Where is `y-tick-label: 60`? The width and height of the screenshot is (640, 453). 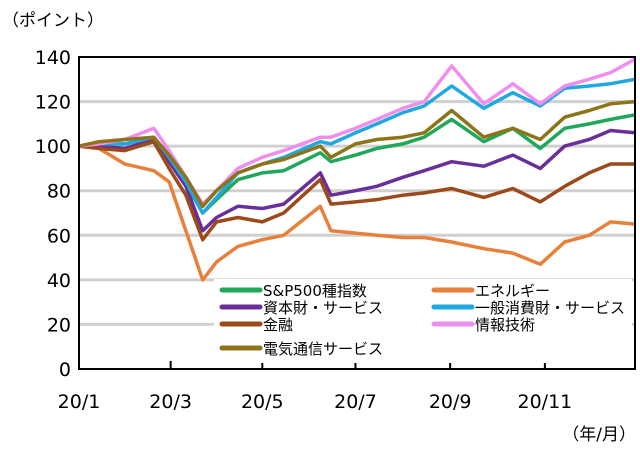 y-tick-label: 60 is located at coordinates (59, 236).